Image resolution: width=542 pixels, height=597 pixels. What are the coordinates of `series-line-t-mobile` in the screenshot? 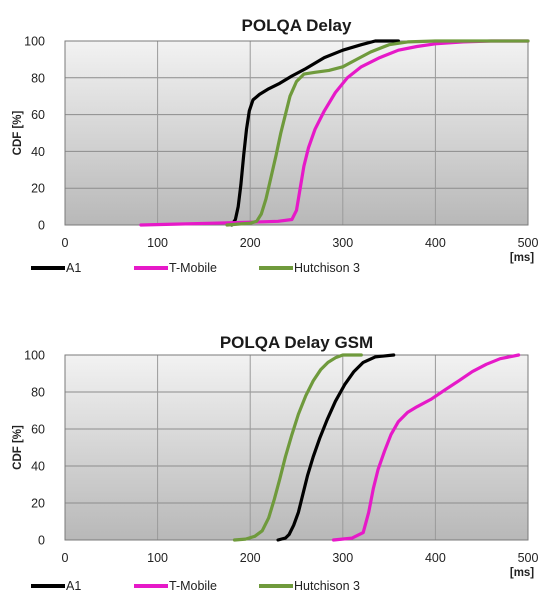 It's located at (426, 447).